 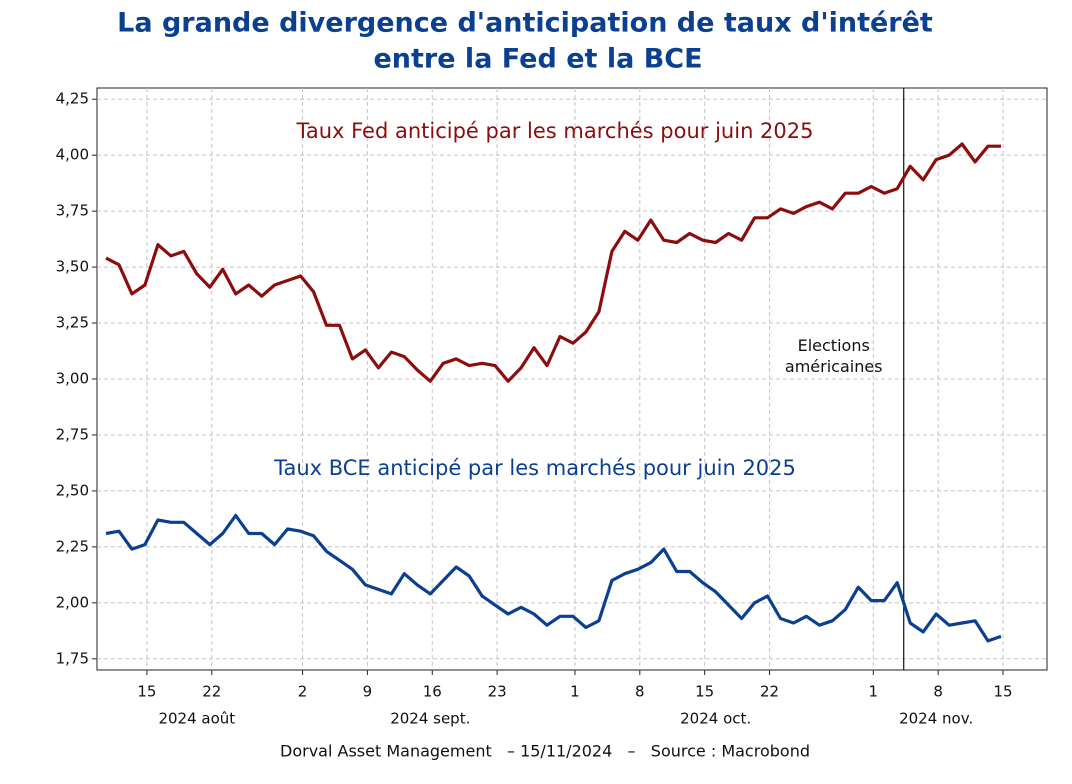 What do you see at coordinates (497, 692) in the screenshot?
I see `x-tick-label: 23` at bounding box center [497, 692].